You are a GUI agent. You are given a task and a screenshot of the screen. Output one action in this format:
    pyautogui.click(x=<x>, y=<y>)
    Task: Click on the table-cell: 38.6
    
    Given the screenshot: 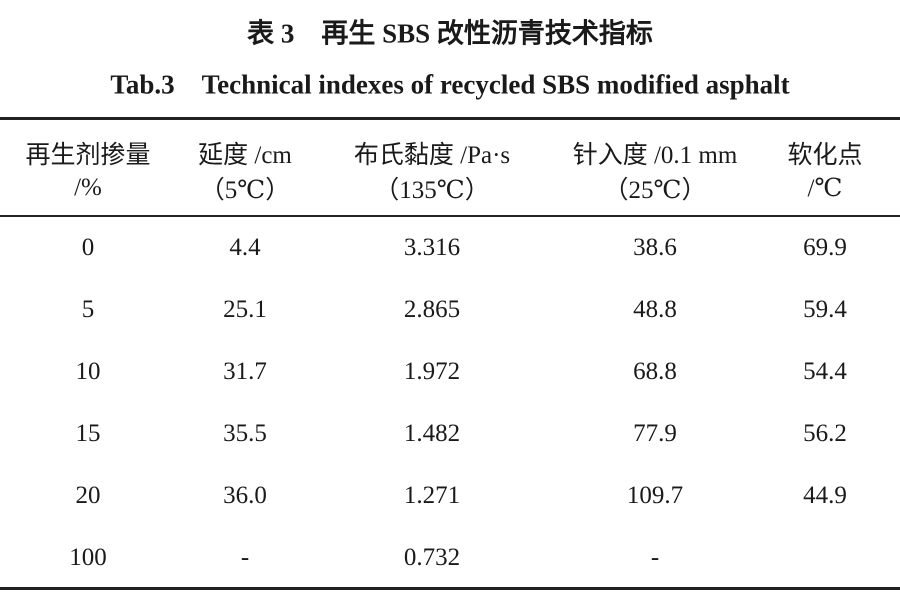 What is the action you would take?
    pyautogui.click(x=655, y=247)
    